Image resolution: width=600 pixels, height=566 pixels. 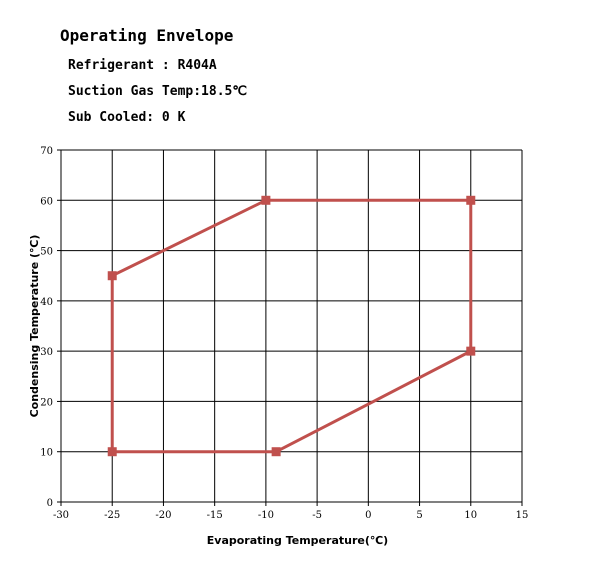 I want to click on y-tick-label: 60, so click(x=46, y=201).